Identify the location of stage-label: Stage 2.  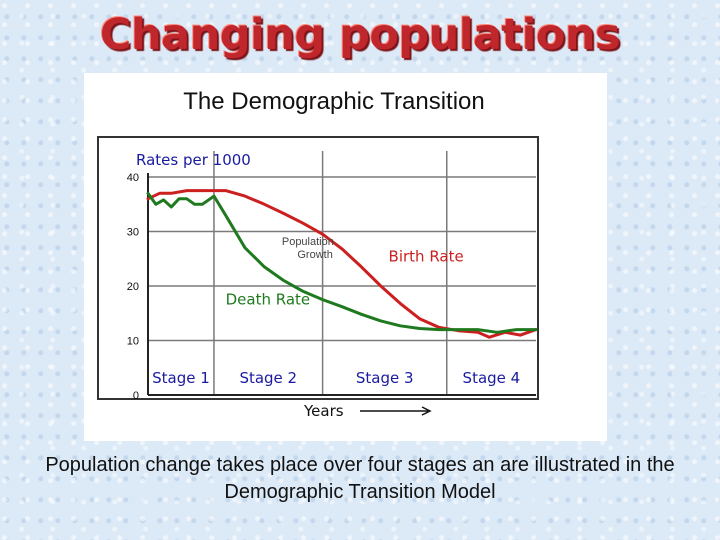
(268, 378).